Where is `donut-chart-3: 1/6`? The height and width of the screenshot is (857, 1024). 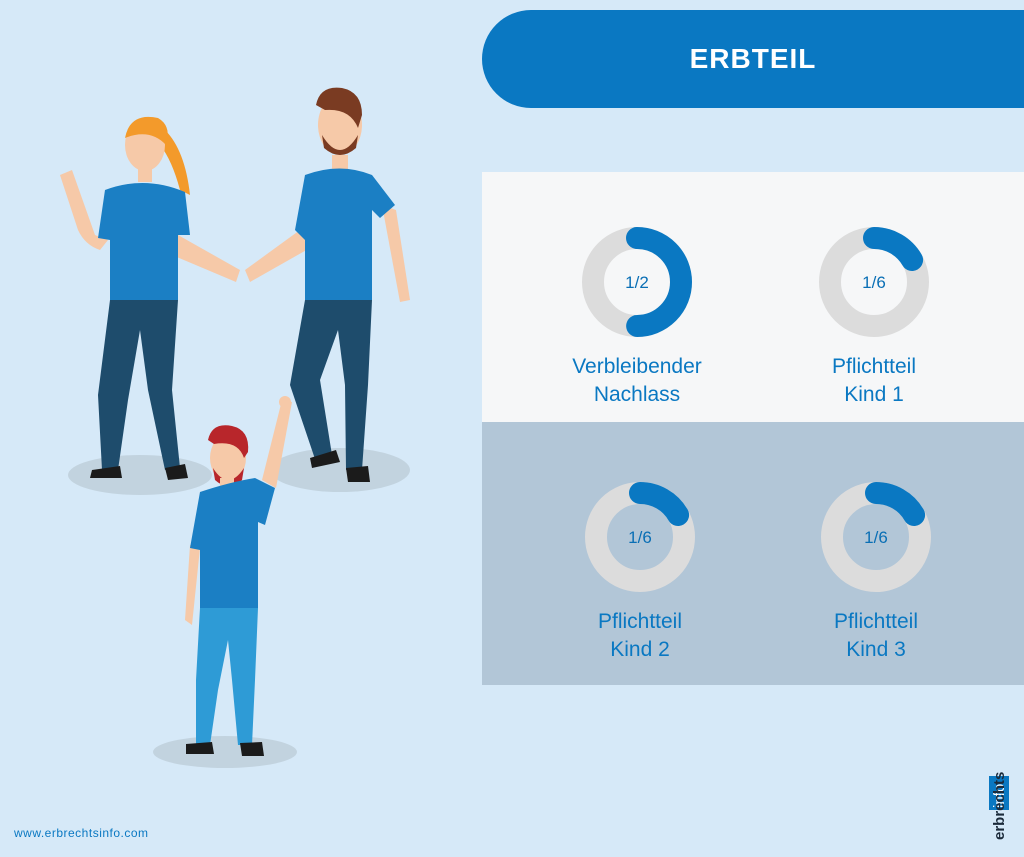 donut-chart-3: 1/6 is located at coordinates (876, 537).